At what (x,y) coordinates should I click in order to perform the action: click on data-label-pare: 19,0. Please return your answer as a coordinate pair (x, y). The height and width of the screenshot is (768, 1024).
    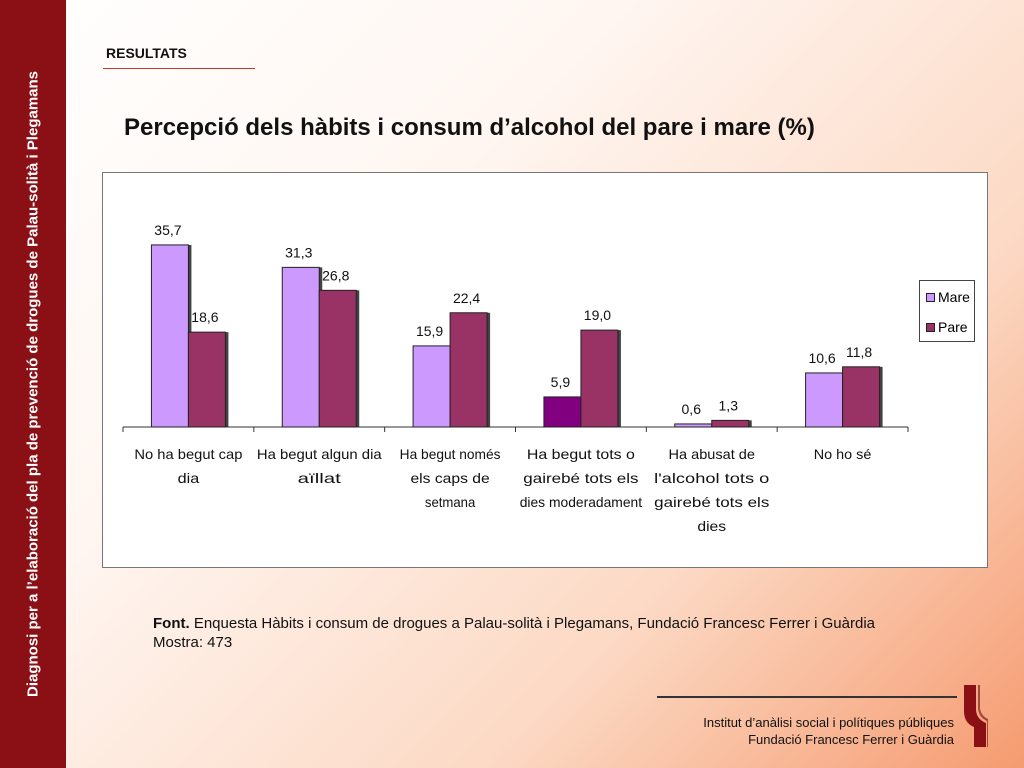
    Looking at the image, I should click on (597, 315).